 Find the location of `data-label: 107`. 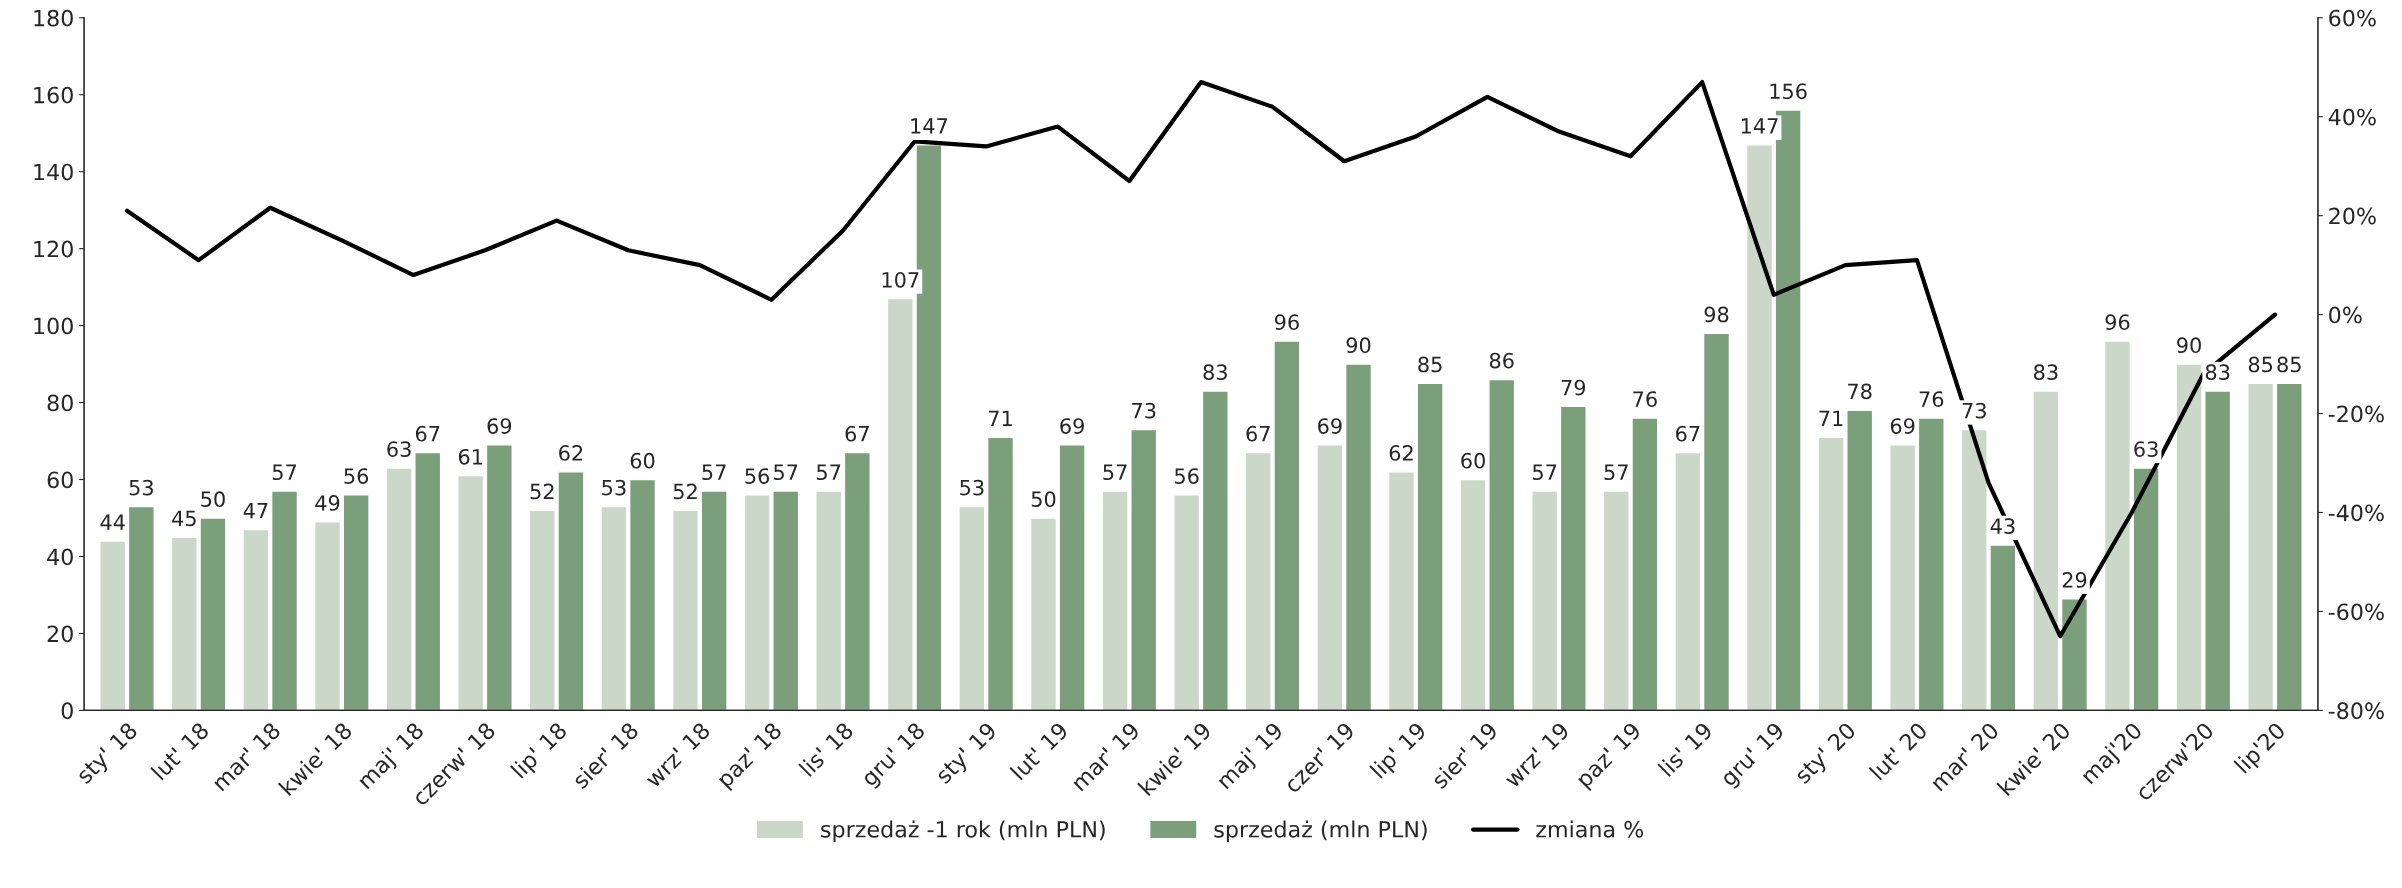

data-label: 107 is located at coordinates (900, 279).